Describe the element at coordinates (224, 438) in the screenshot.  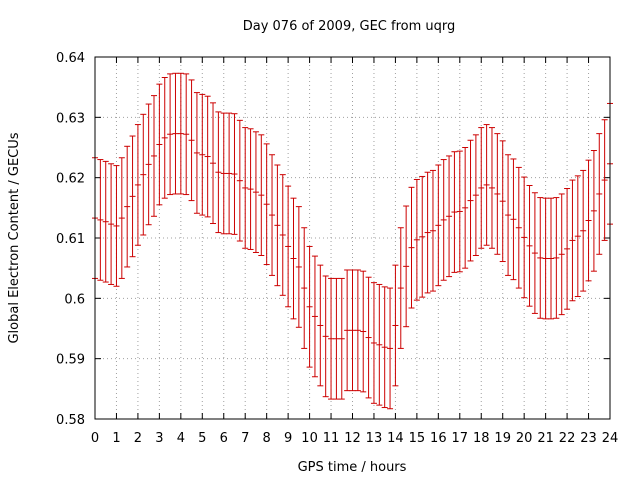
I see `x-tick-label: 6` at that location.